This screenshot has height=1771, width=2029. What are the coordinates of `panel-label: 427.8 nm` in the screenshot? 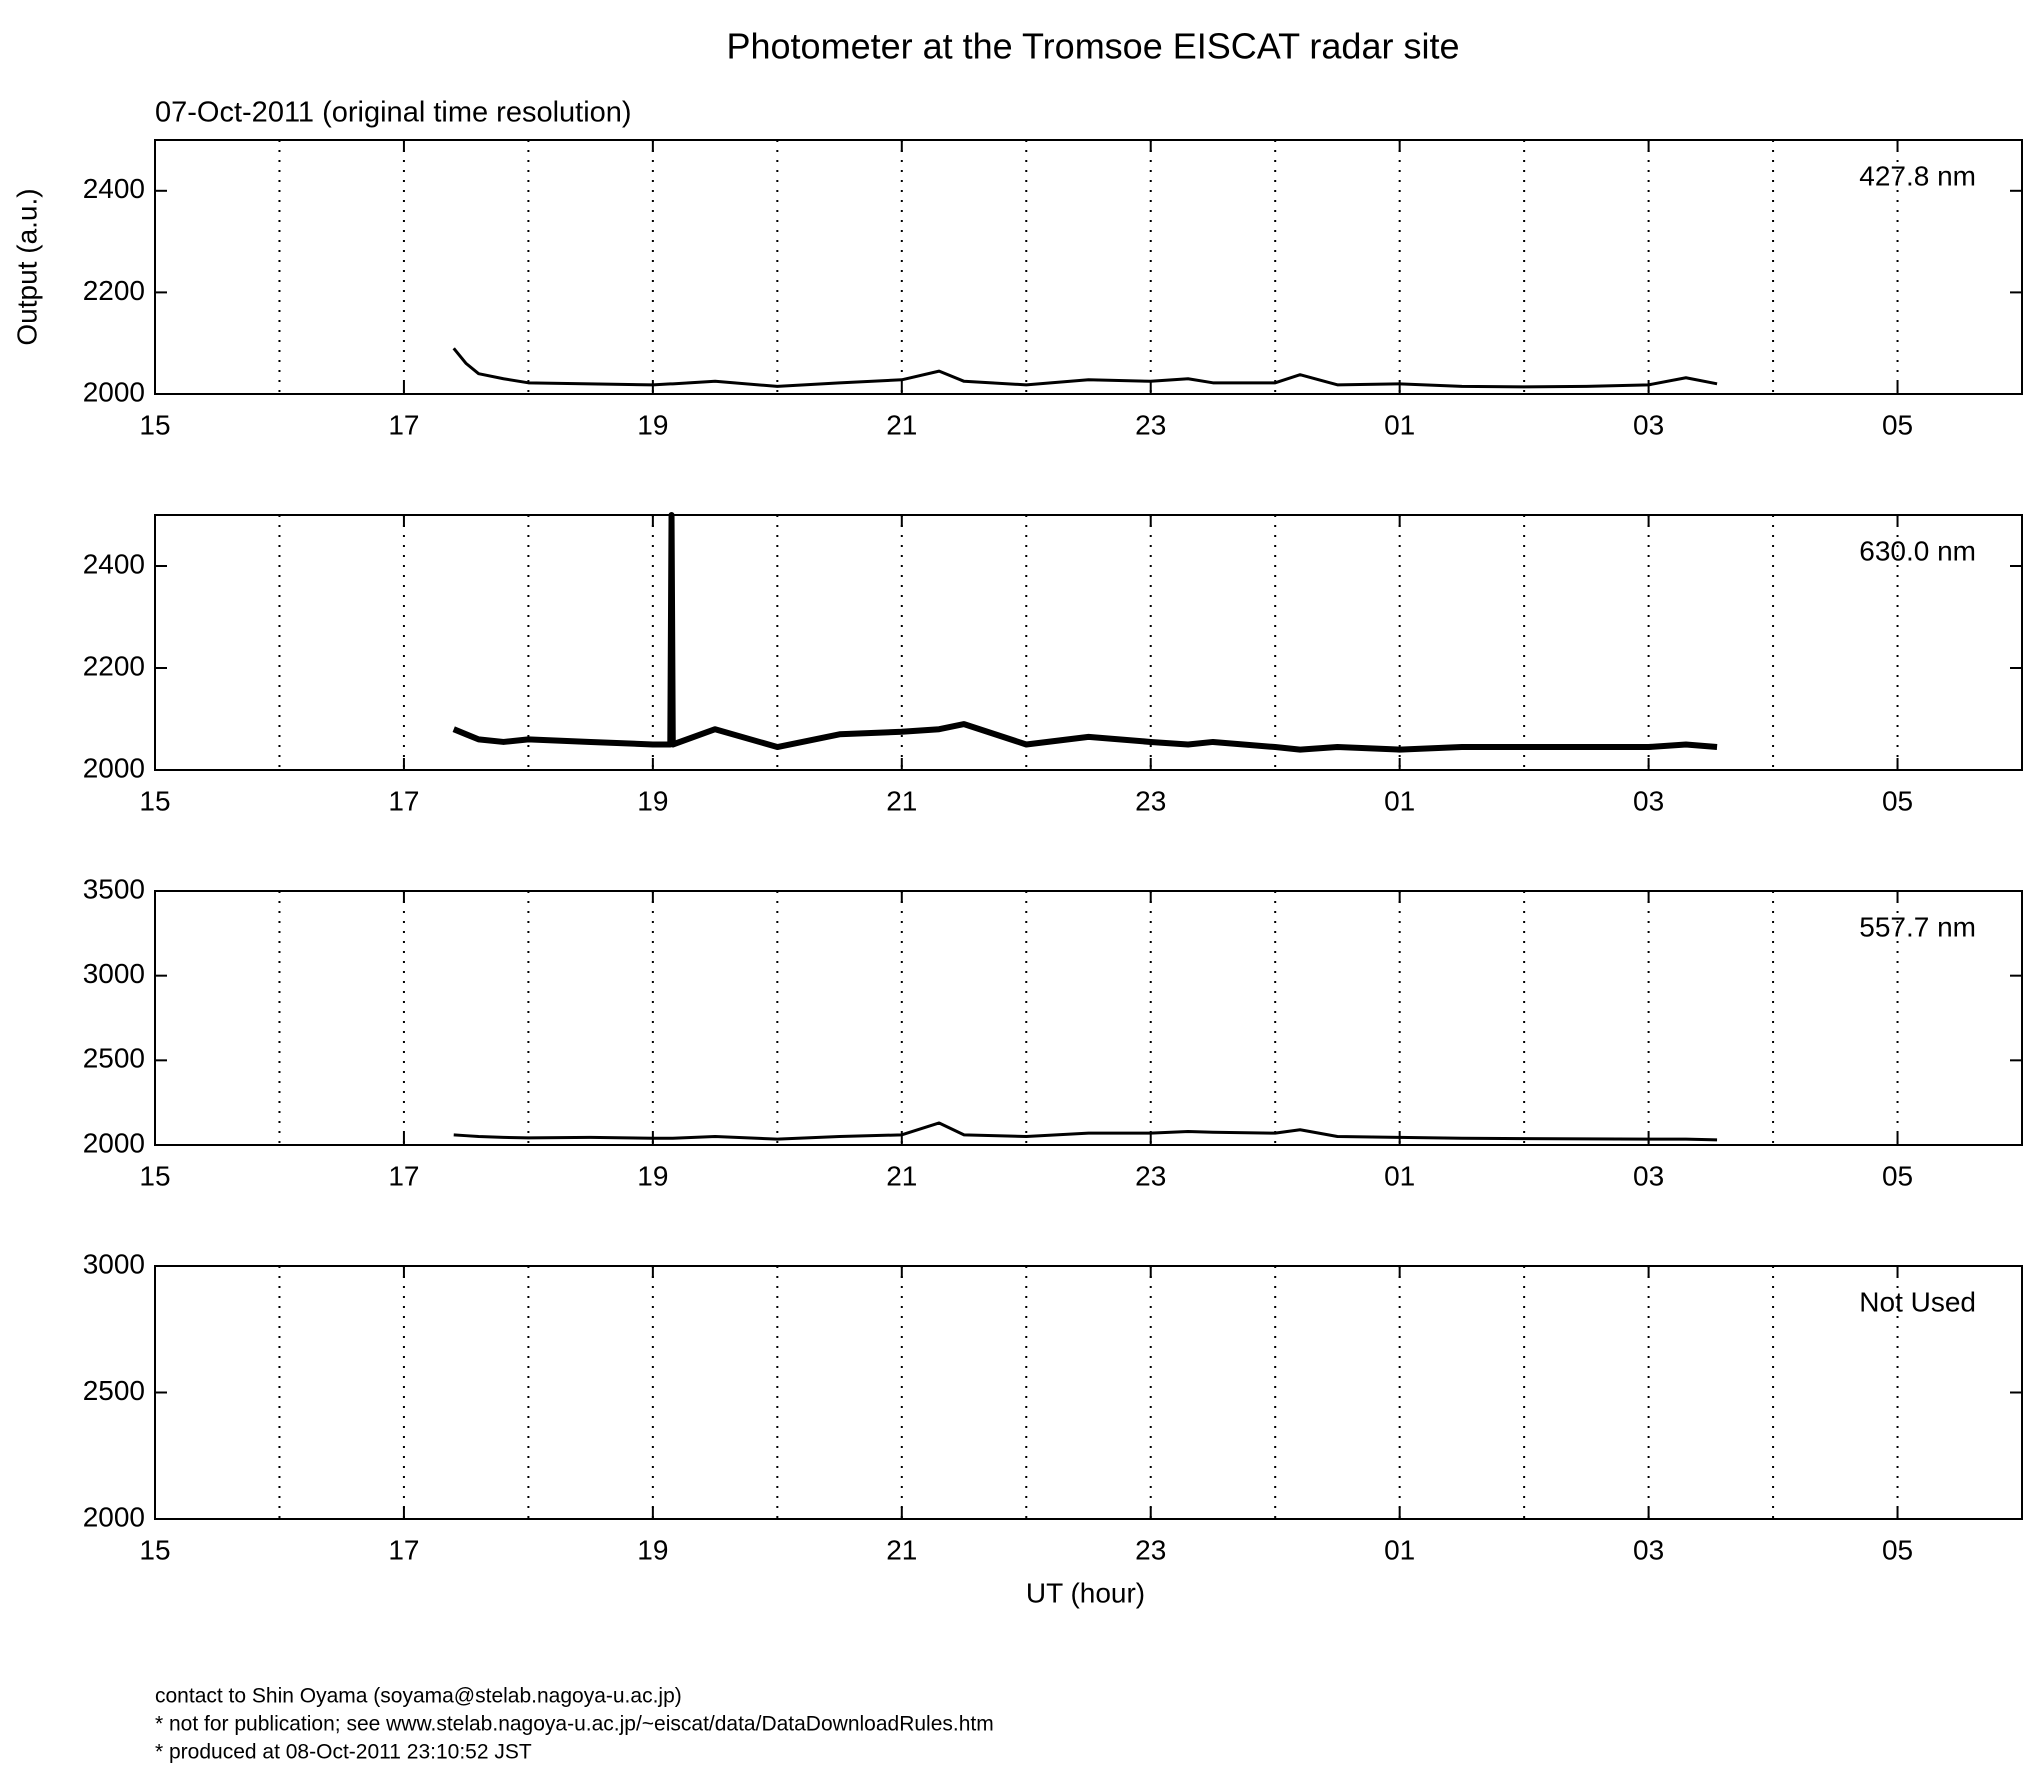 It's located at (1917, 175).